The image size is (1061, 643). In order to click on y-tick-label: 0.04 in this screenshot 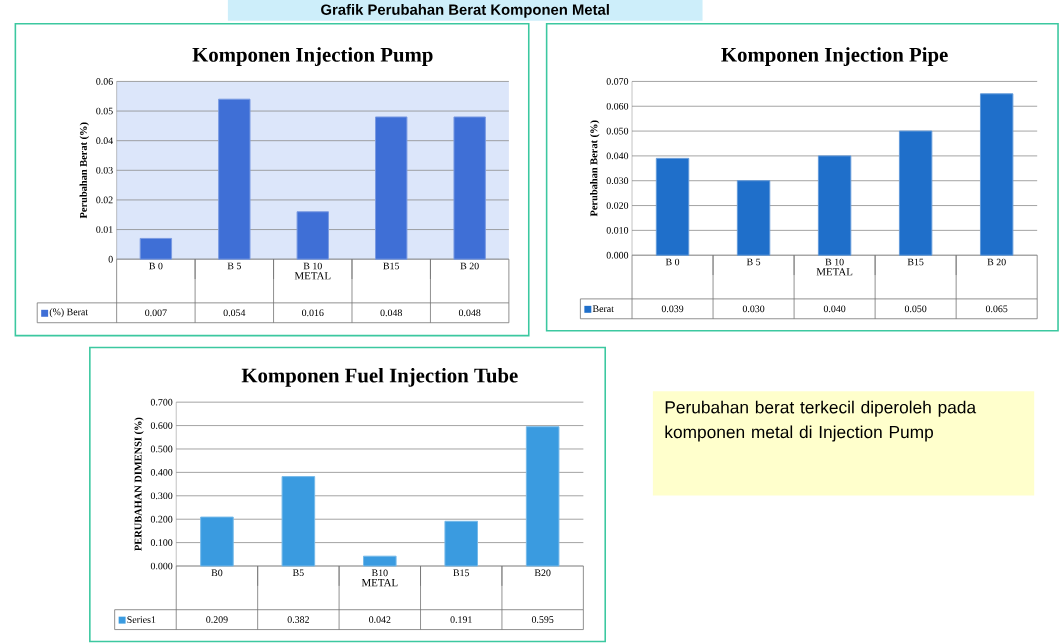, I will do `click(104, 140)`.